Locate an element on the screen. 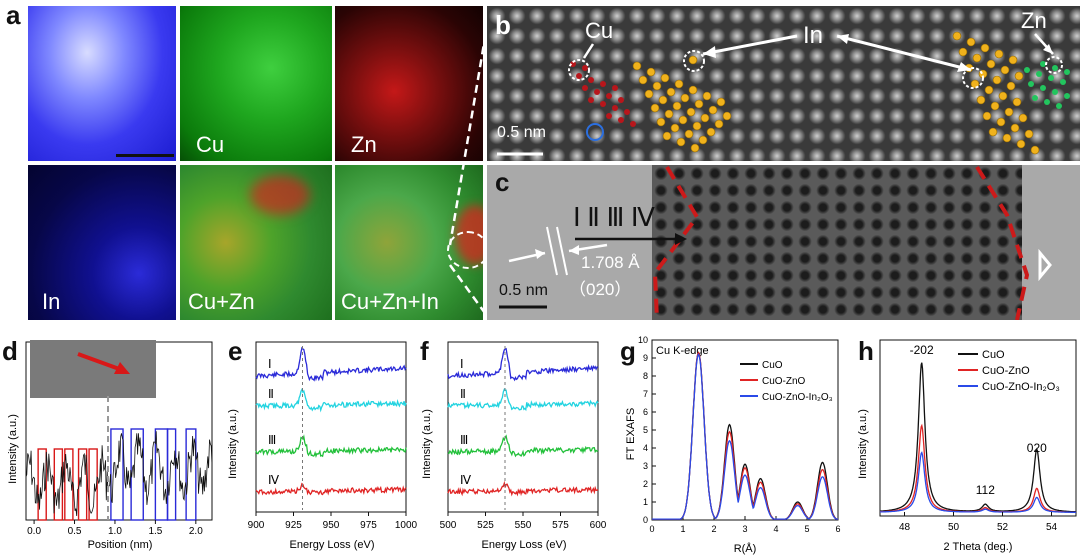  blue-circle is located at coordinates (595, 132).